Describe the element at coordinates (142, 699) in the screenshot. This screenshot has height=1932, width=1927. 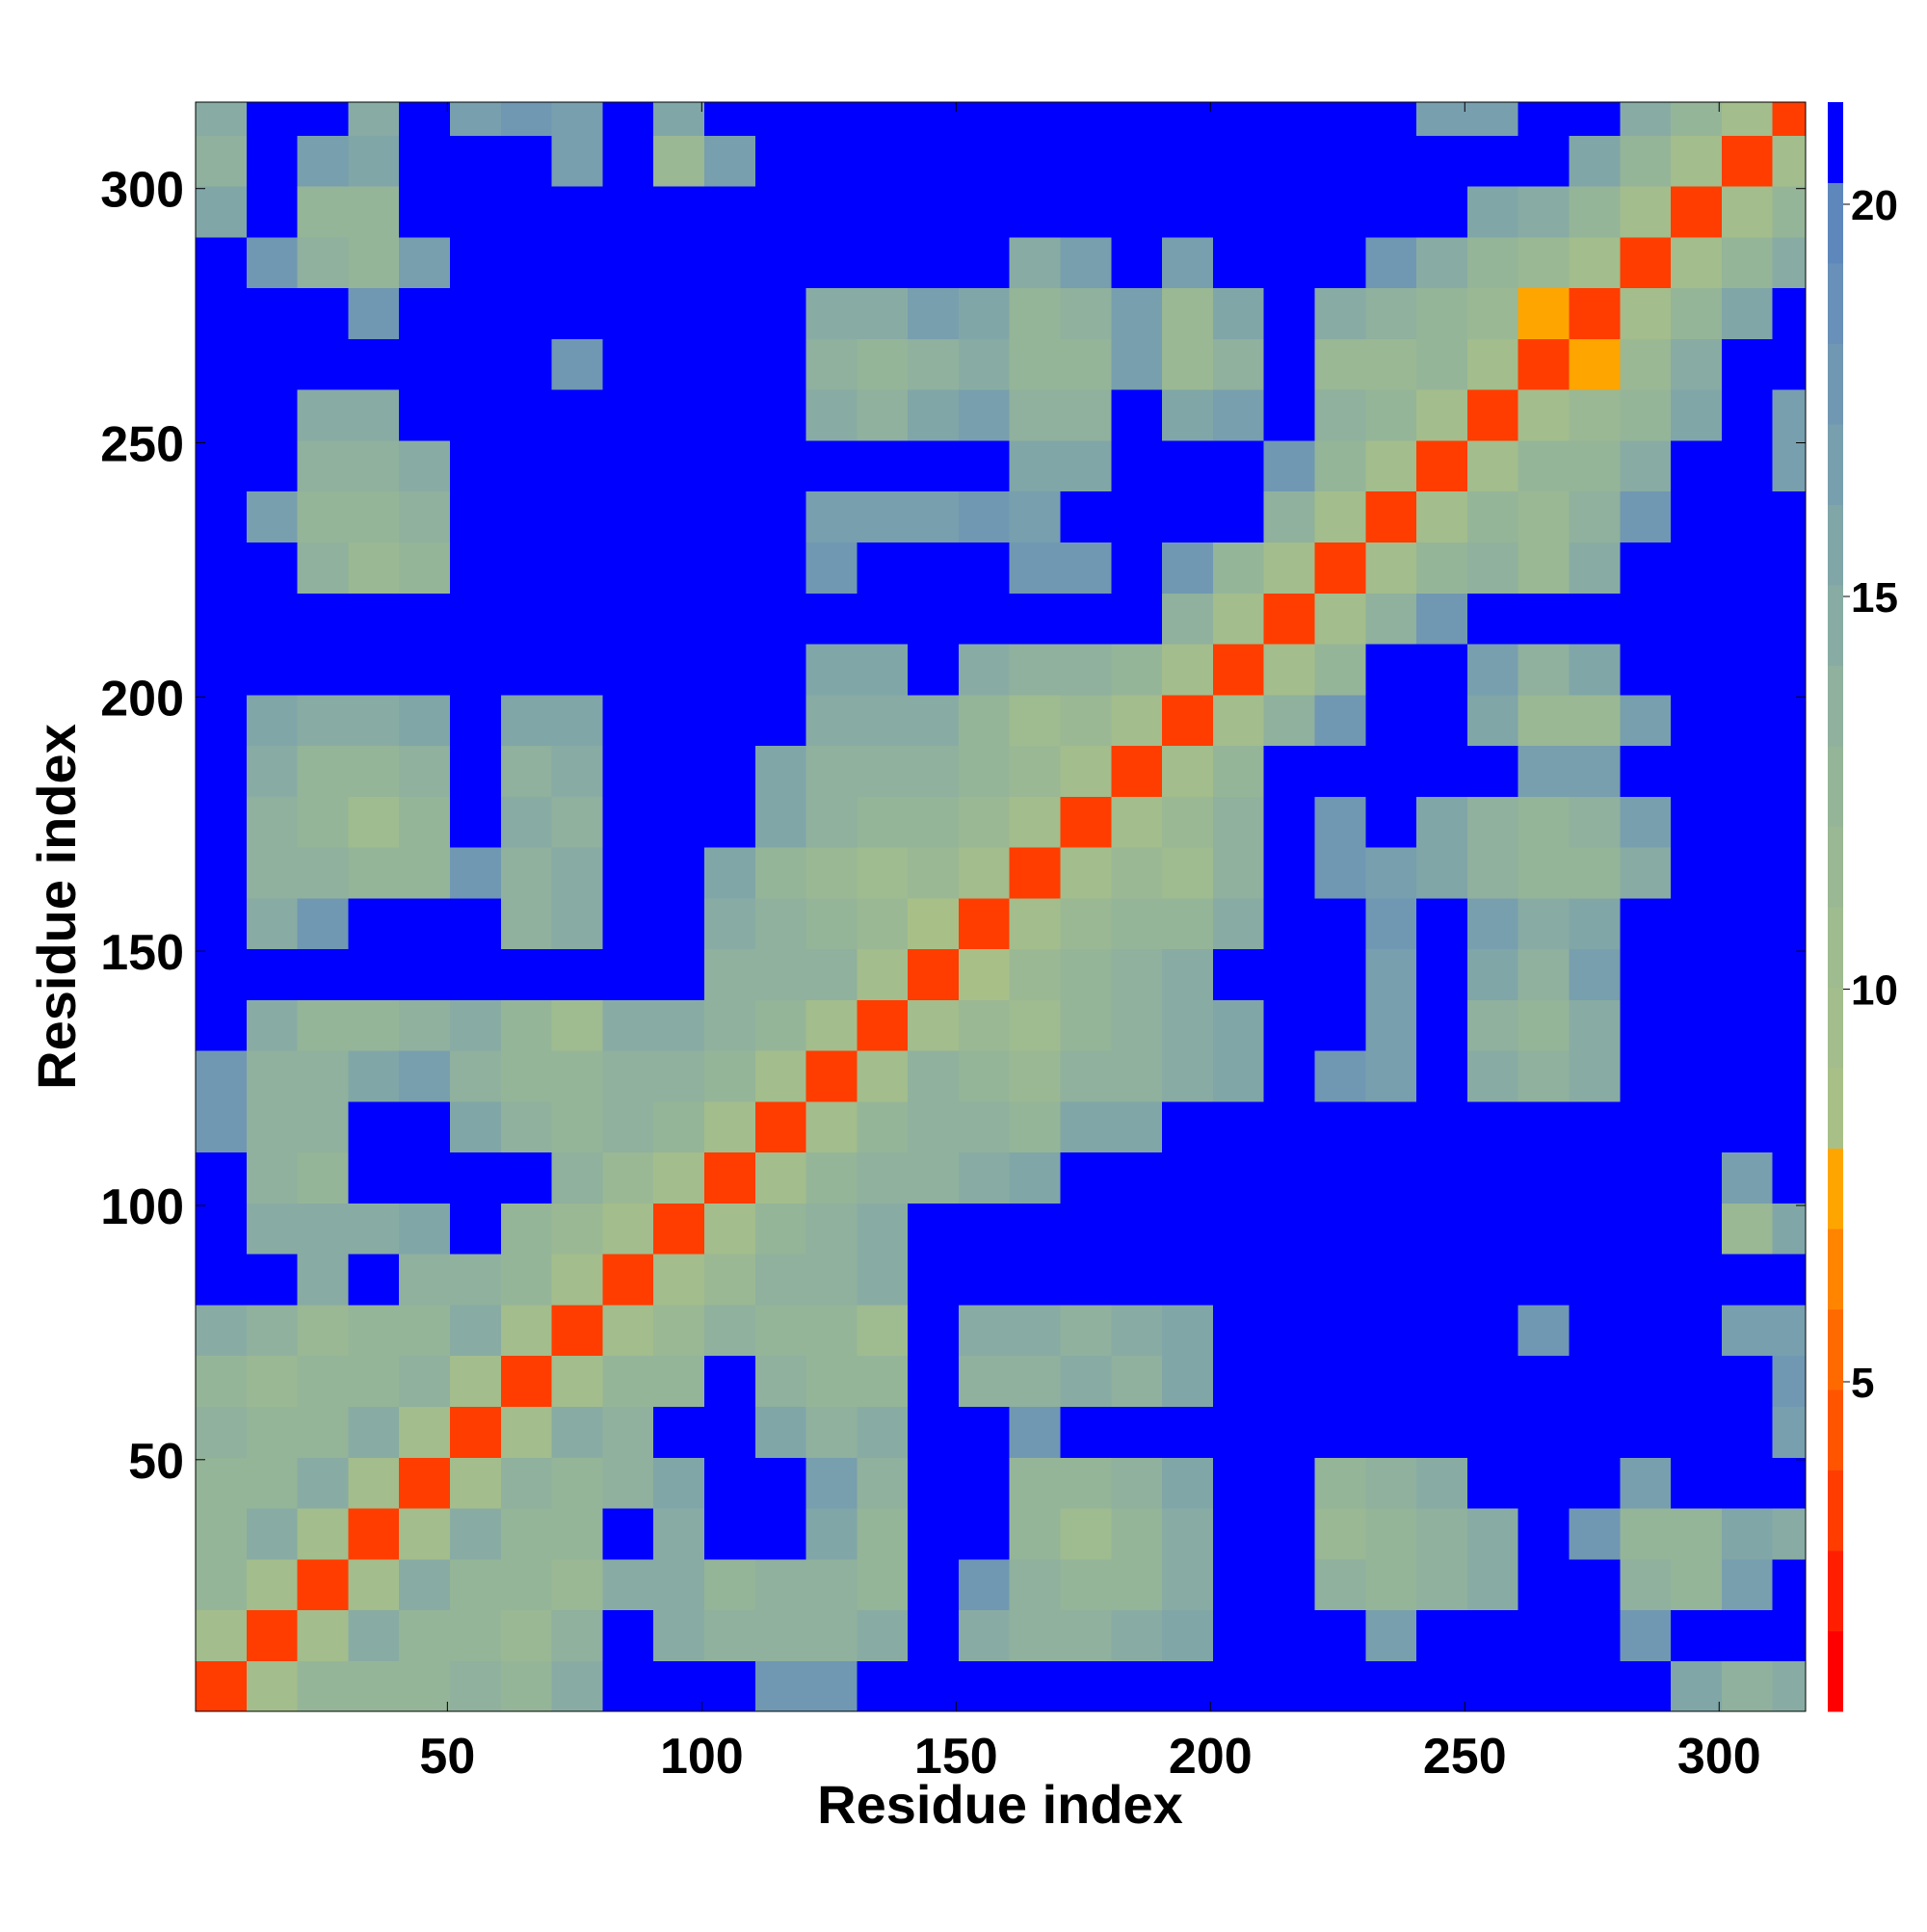
I see `y-tick-label: 200` at that location.